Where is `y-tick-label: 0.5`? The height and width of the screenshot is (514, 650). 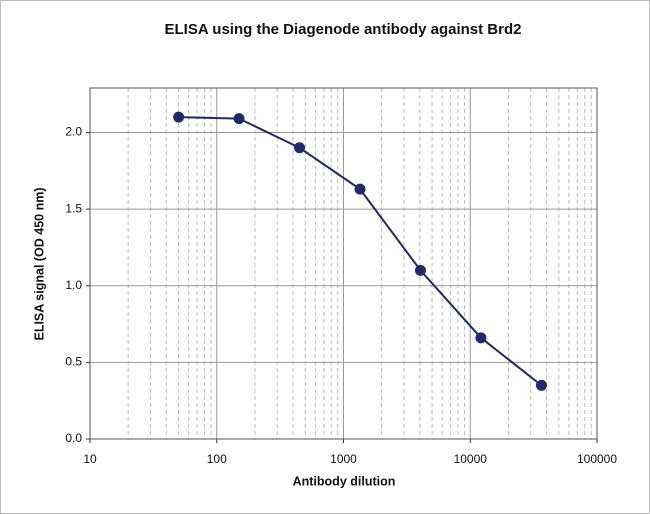
y-tick-label: 0.5 is located at coordinates (73, 362).